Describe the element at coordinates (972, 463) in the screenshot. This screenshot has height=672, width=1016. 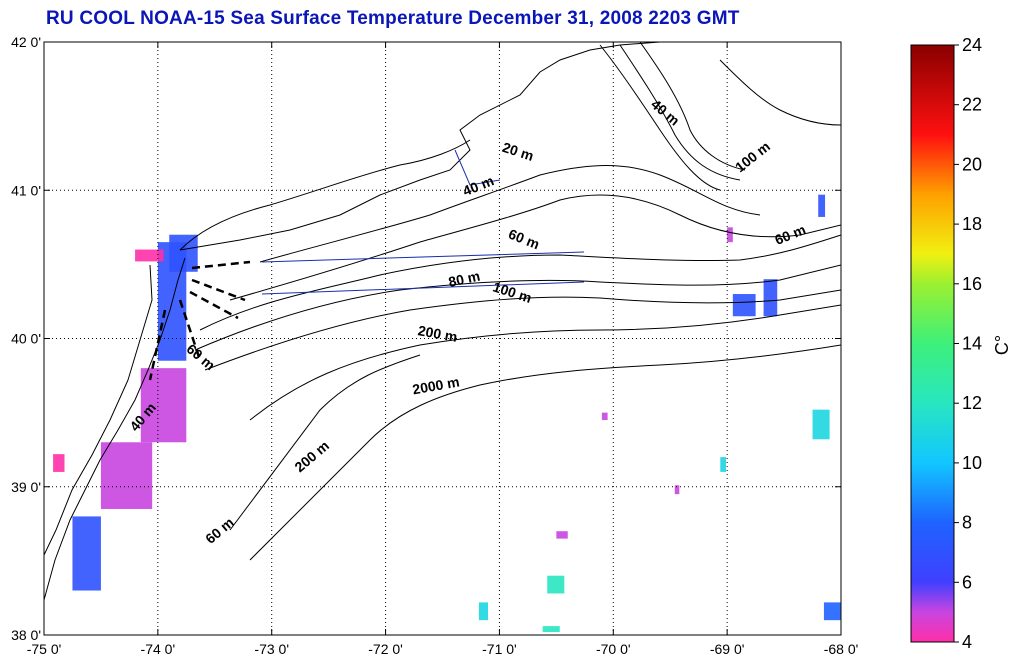
I see `colorbar-tick-label: 10` at that location.